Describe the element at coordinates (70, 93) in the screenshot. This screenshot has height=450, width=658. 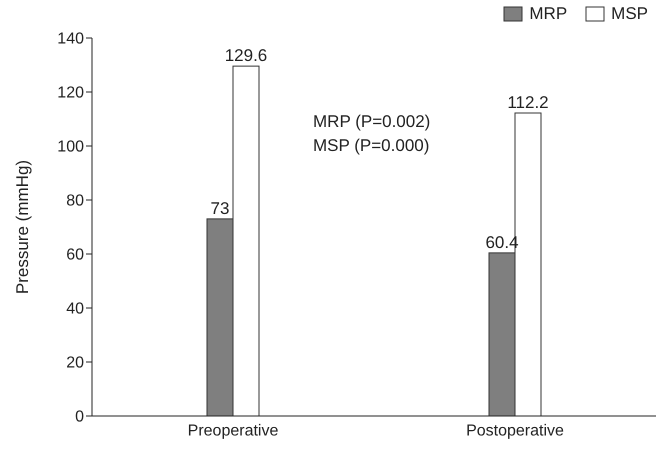
I see `y-tick-label: 120` at that location.